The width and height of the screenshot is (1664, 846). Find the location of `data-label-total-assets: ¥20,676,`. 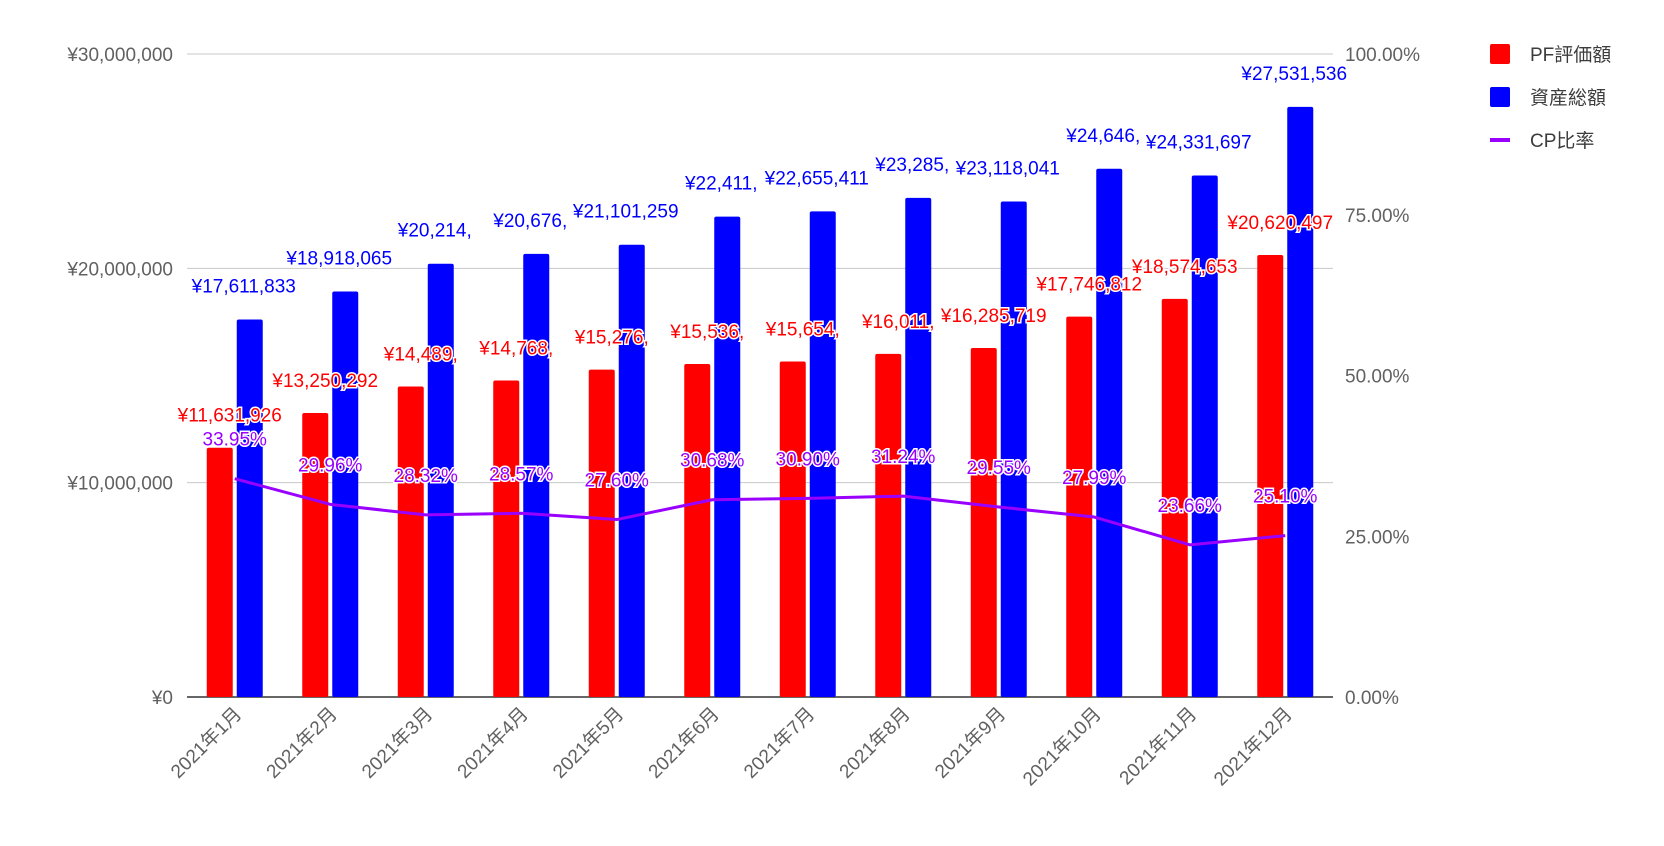

data-label-total-assets: ¥20,676, is located at coordinates (529, 221).